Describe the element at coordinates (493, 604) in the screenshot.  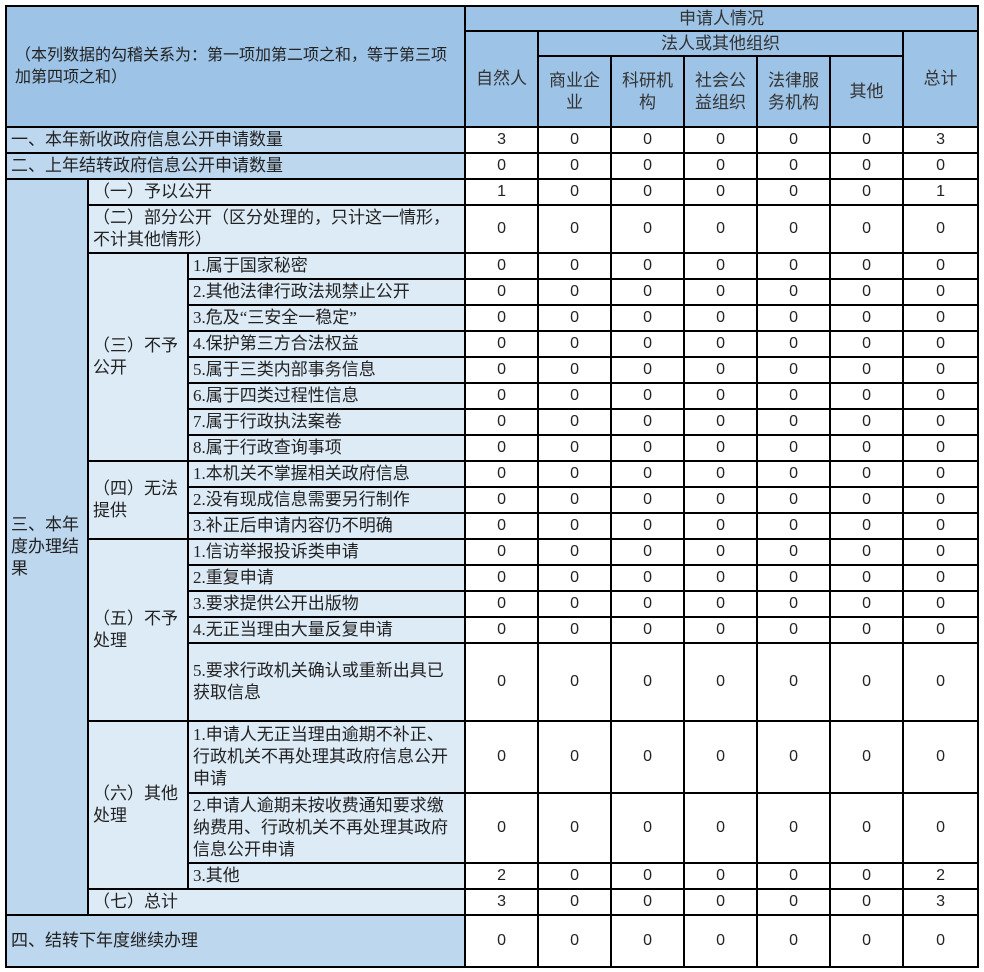
I see `table-row: 3.要求提供公开出版物 0 0 0 0 0 0 0` at that location.